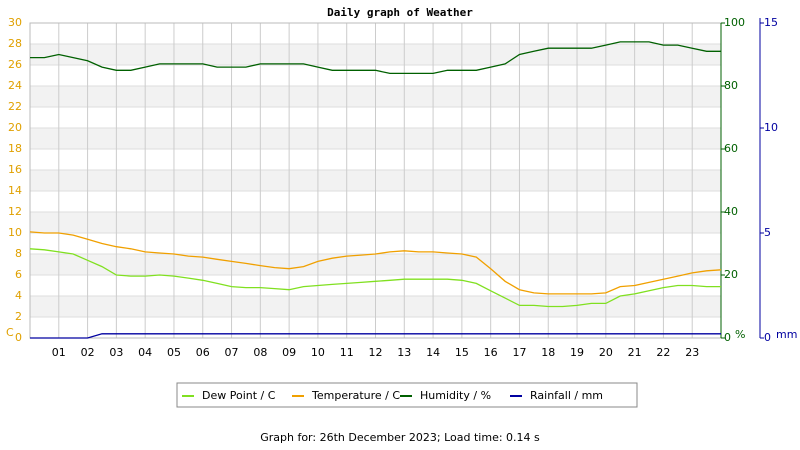  Describe the element at coordinates (462, 352) in the screenshot. I see `x-tick-label: 15` at that location.